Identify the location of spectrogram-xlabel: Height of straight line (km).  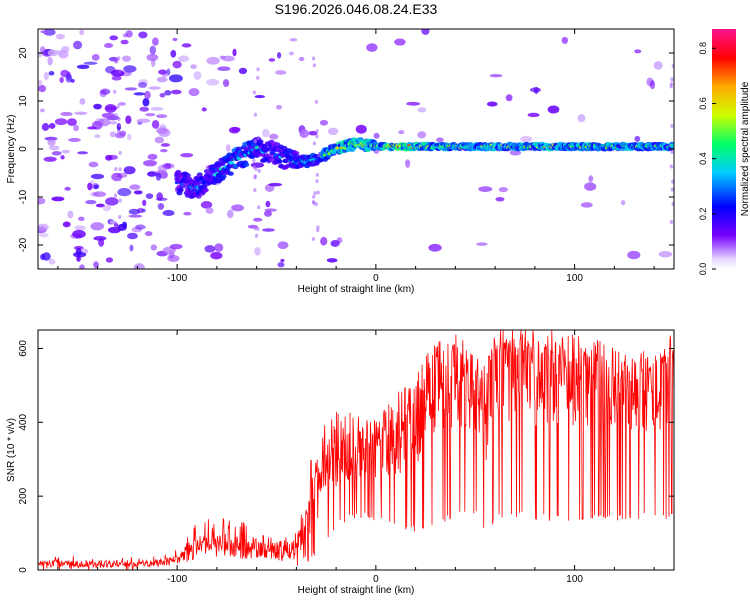
(356, 289).